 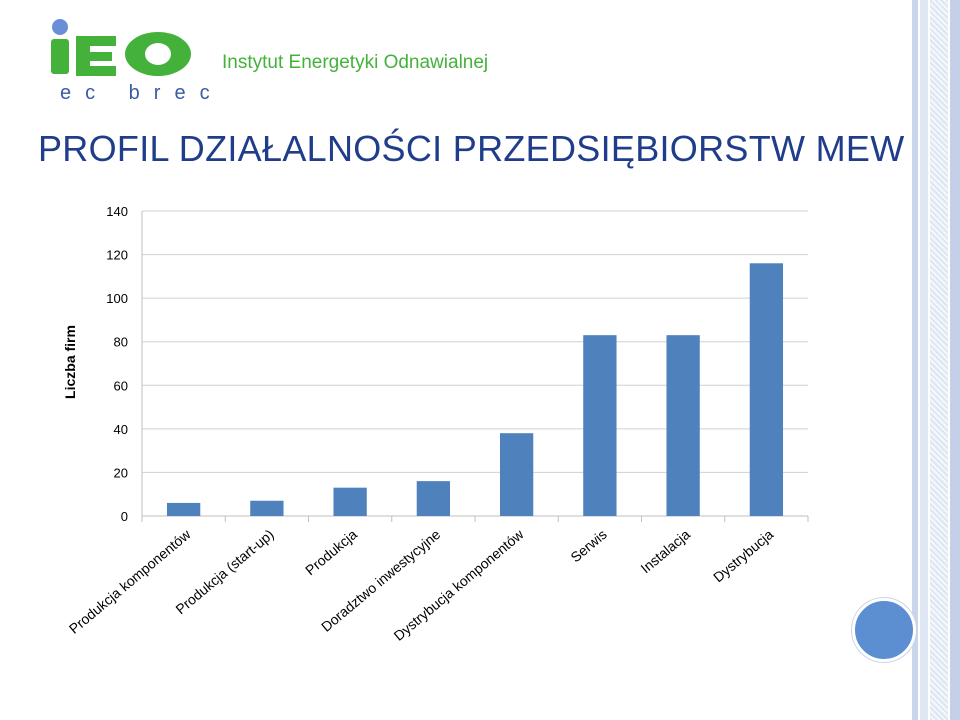 I want to click on y-tick-label: 140, so click(x=117, y=211).